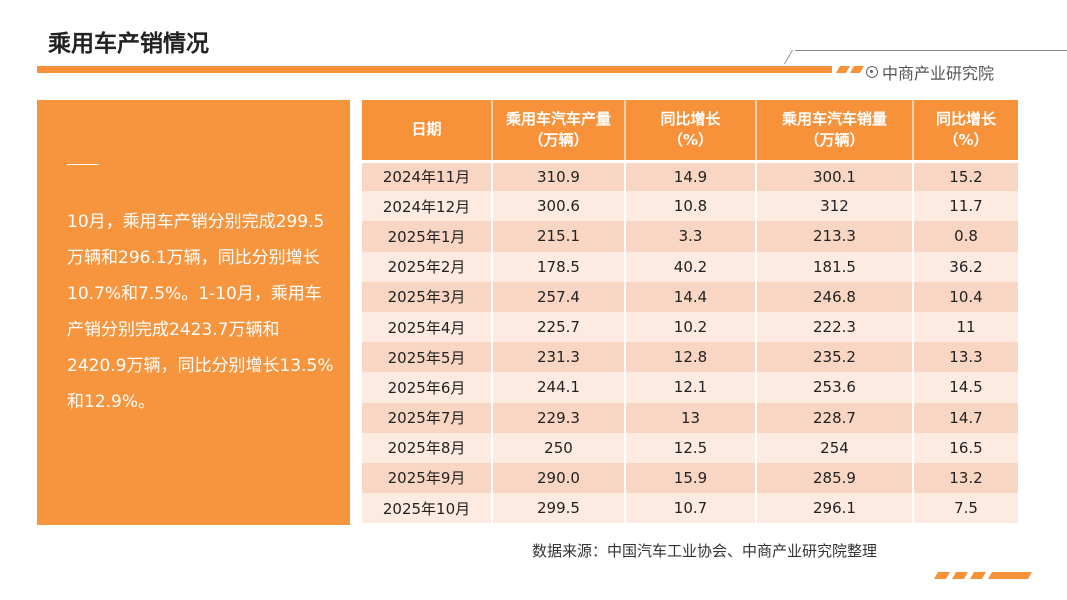 Image resolution: width=1067 pixels, height=600 pixels. I want to click on table-cell: 11.7, so click(965, 206).